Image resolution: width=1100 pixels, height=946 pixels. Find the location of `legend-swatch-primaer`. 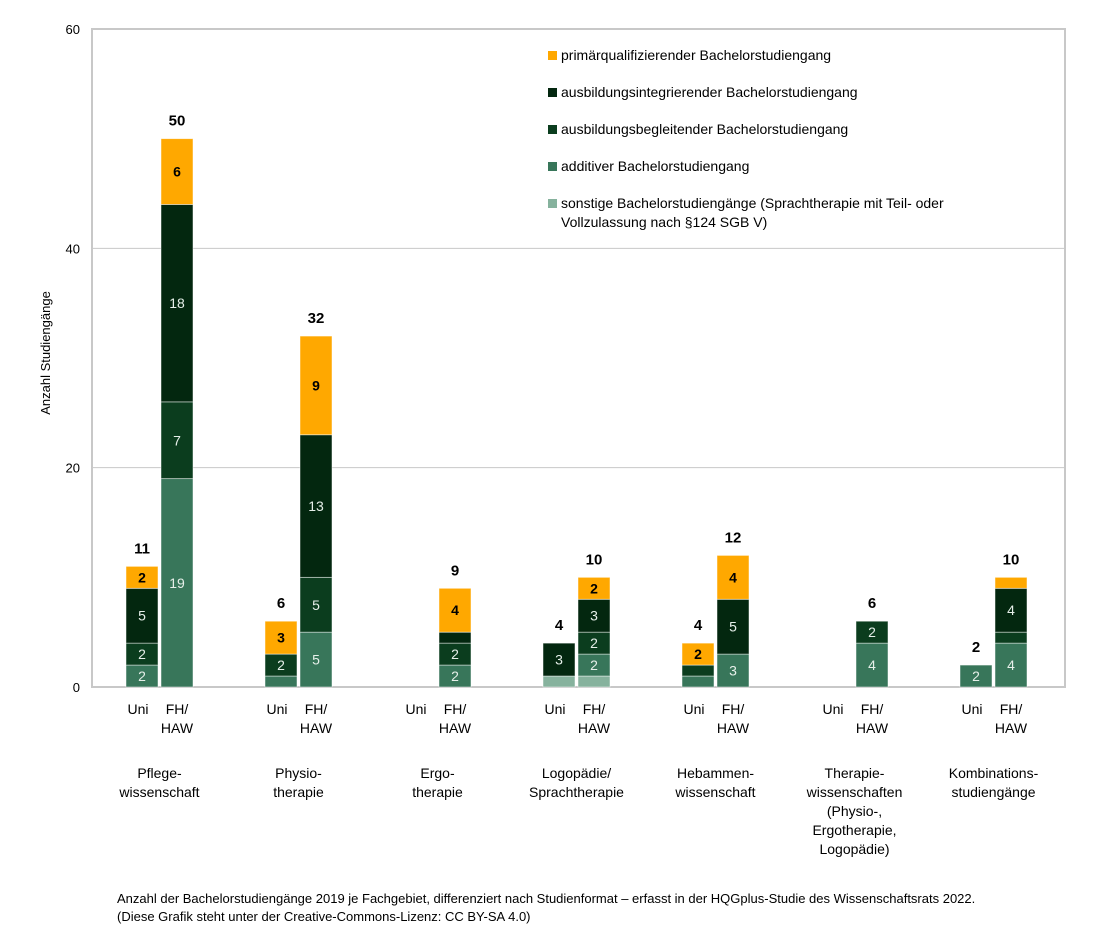

legend-swatch-primaer is located at coordinates (552, 55).